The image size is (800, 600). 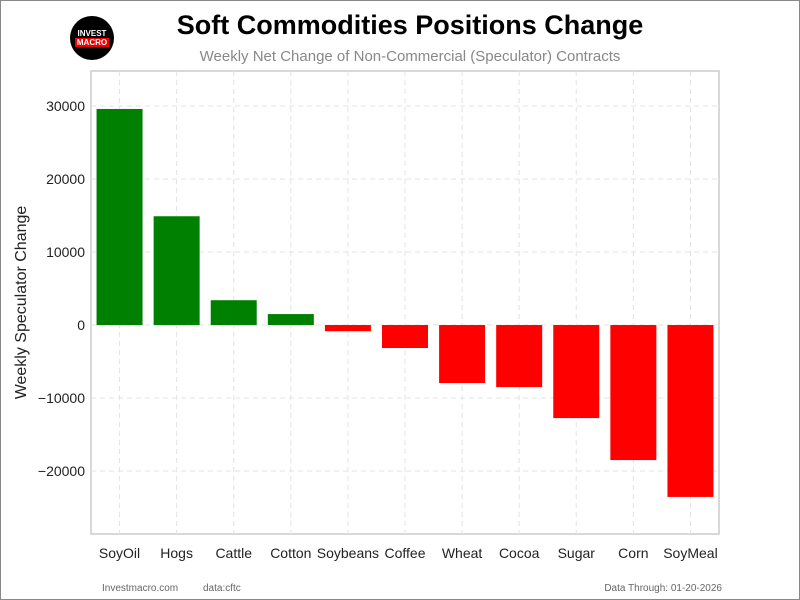 What do you see at coordinates (347, 328) in the screenshot?
I see `bar-soybeans` at bounding box center [347, 328].